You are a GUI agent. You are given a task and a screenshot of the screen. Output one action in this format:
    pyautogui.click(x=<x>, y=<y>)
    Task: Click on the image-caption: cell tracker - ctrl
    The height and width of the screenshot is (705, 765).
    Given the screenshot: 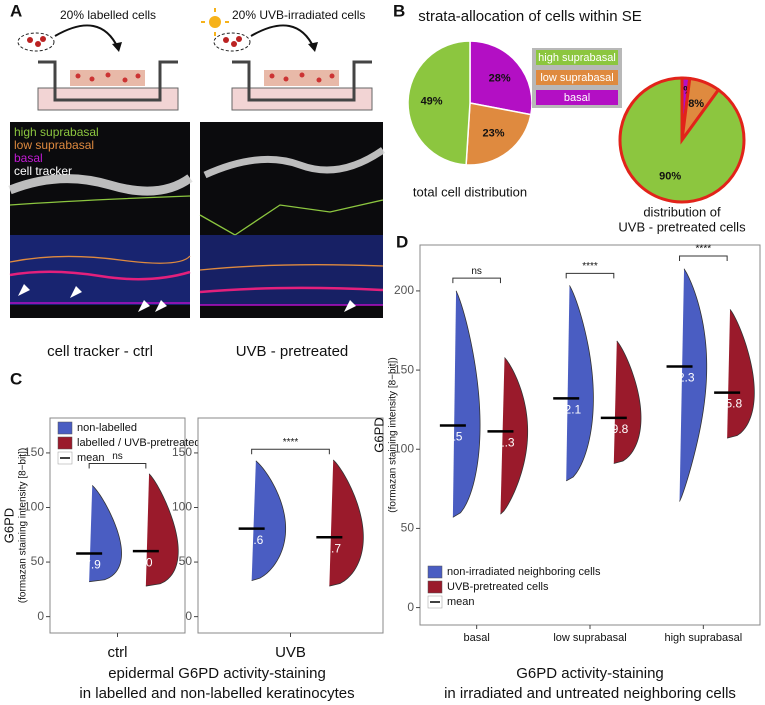 What is the action you would take?
    pyautogui.click(x=100, y=351)
    